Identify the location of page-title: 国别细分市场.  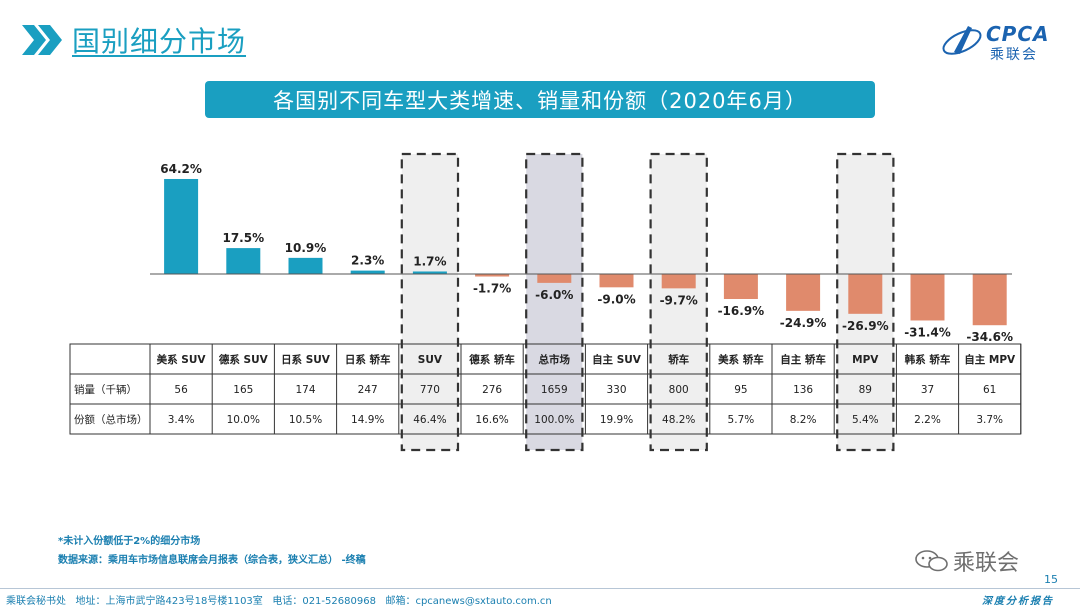
(159, 41).